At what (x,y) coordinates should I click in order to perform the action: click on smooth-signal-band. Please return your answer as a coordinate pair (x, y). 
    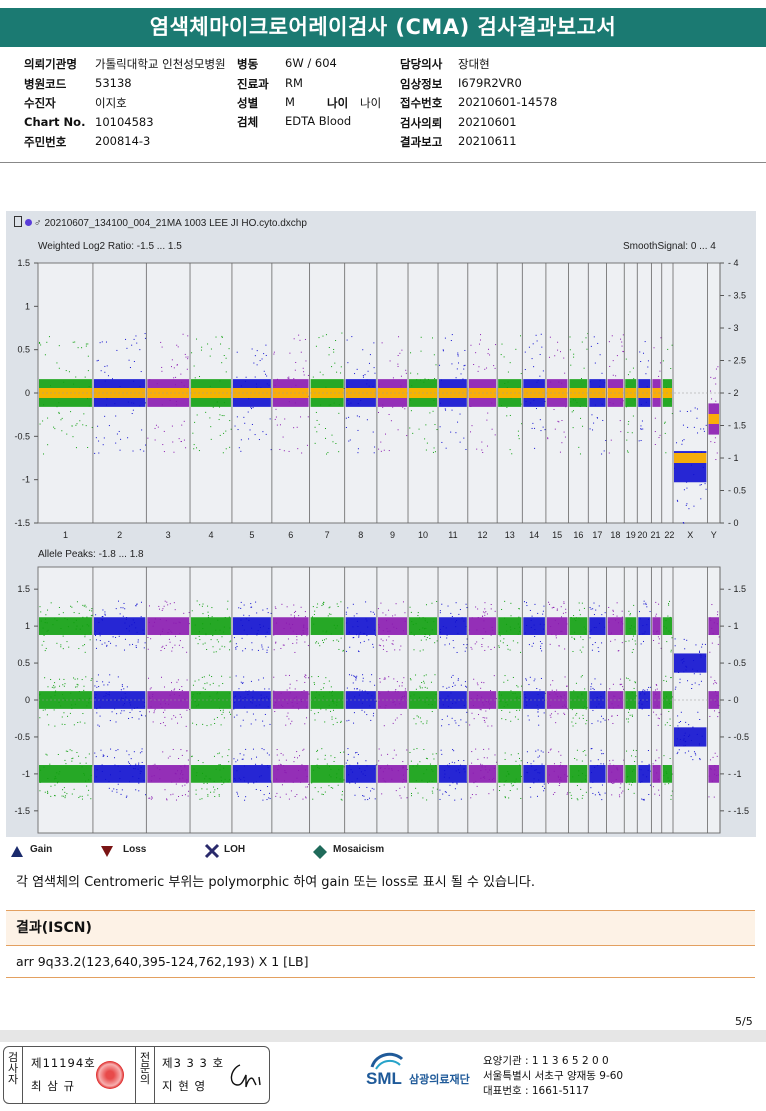
    Looking at the image, I should click on (597, 393).